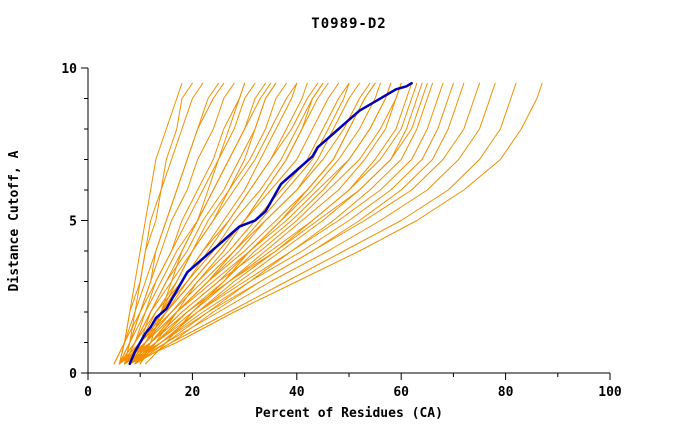 Image resolution: width=680 pixels, height=440 pixels. What do you see at coordinates (297, 392) in the screenshot?
I see `x-tick-label: 40` at bounding box center [297, 392].